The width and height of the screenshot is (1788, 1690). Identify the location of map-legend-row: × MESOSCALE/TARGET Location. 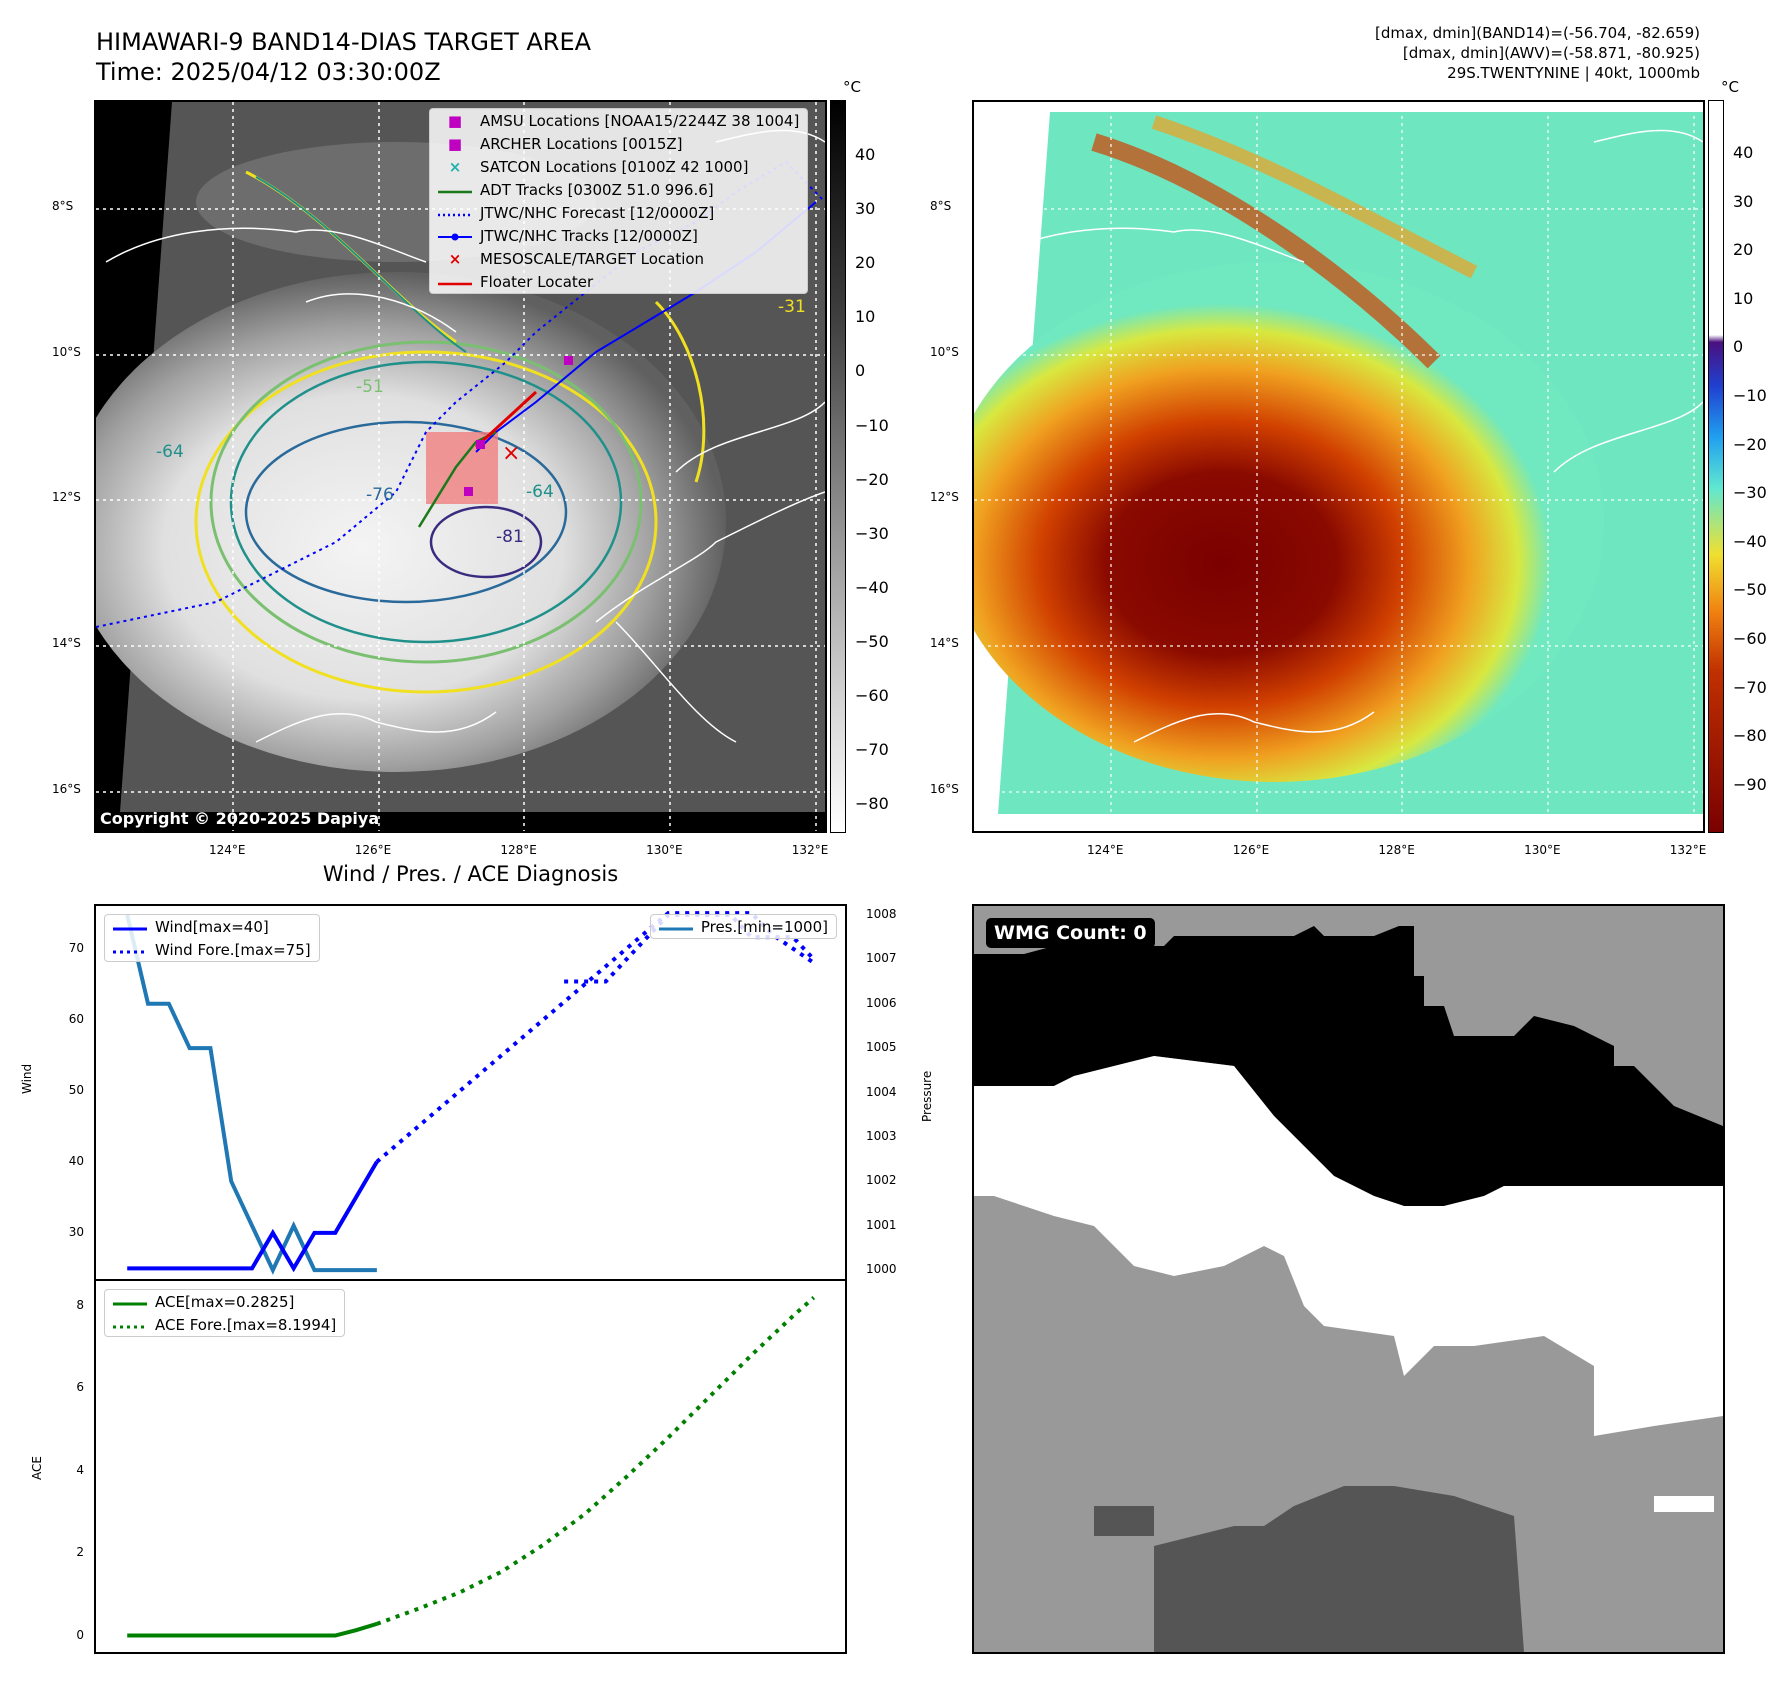
(618, 258).